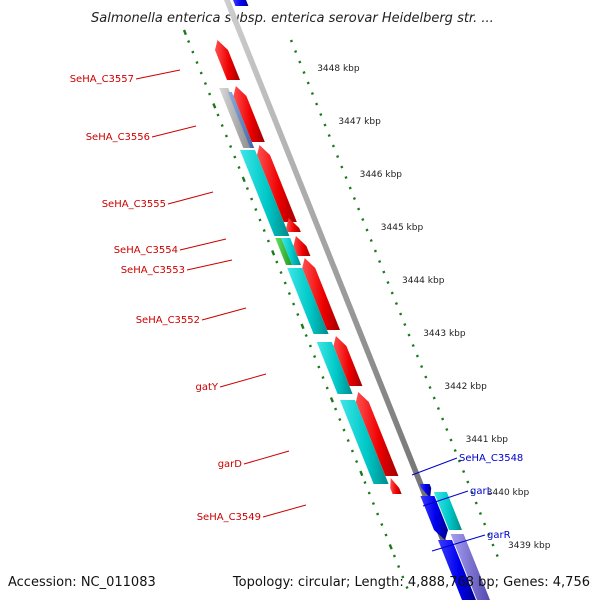 The height and width of the screenshot is (600, 600). I want to click on forward-gene-label: garL, so click(481, 491).